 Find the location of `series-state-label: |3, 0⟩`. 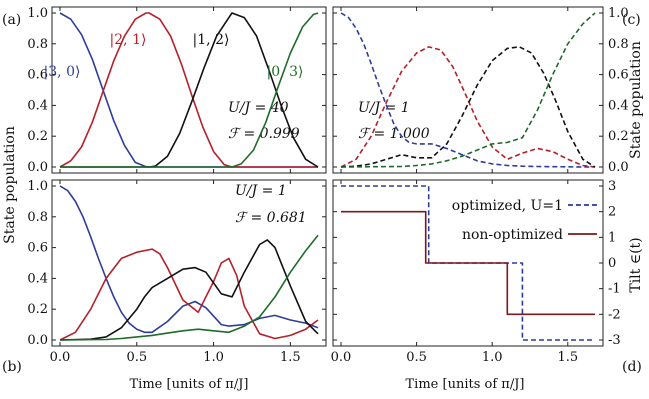

series-state-label: |3, 0⟩ is located at coordinates (62, 72).